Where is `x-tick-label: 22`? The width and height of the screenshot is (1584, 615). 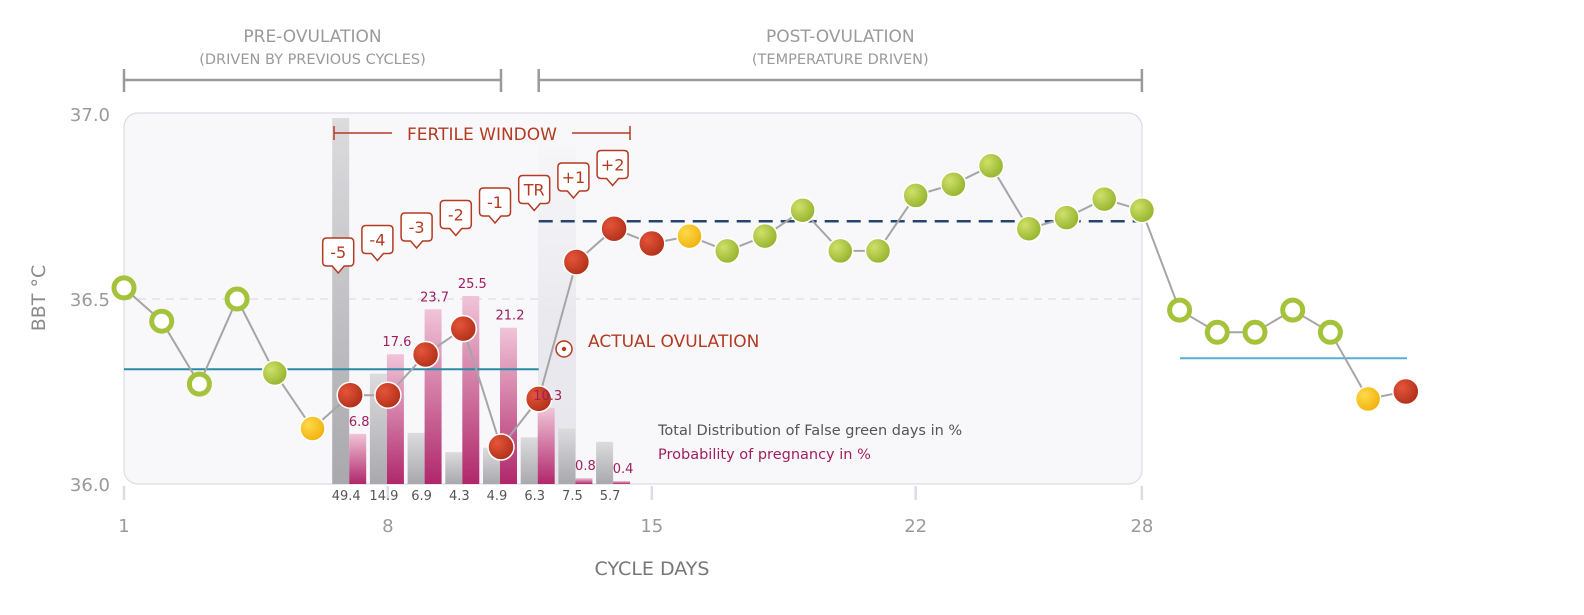
x-tick-label: 22 is located at coordinates (915, 526).